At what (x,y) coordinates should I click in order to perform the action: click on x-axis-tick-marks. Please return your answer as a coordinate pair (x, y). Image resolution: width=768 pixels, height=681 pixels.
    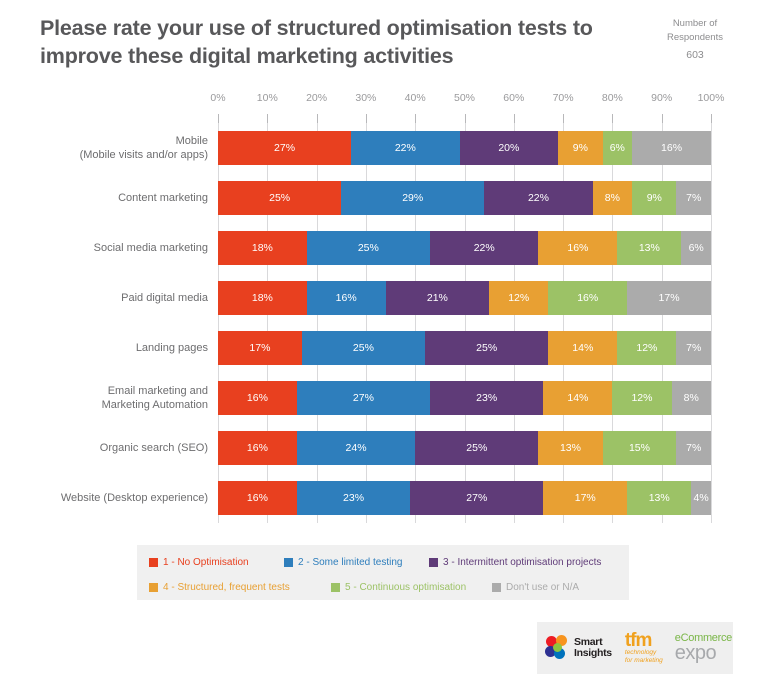
    Looking at the image, I should click on (465, 118).